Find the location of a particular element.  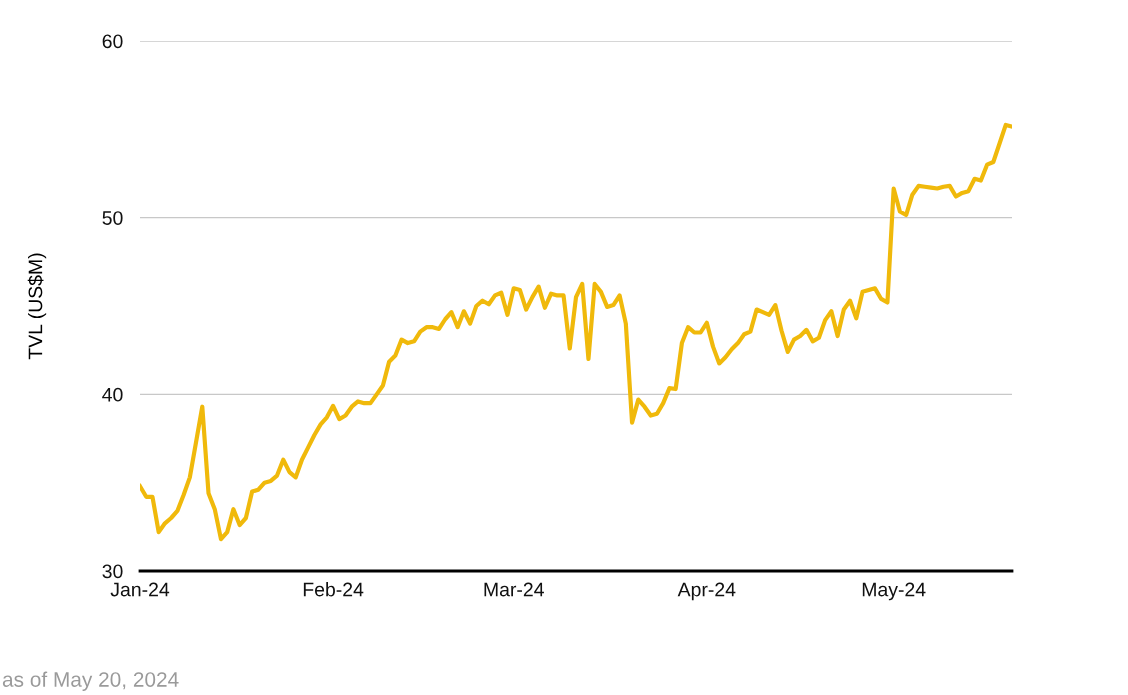

x-tick-label: Apr-24 is located at coordinates (706, 591).